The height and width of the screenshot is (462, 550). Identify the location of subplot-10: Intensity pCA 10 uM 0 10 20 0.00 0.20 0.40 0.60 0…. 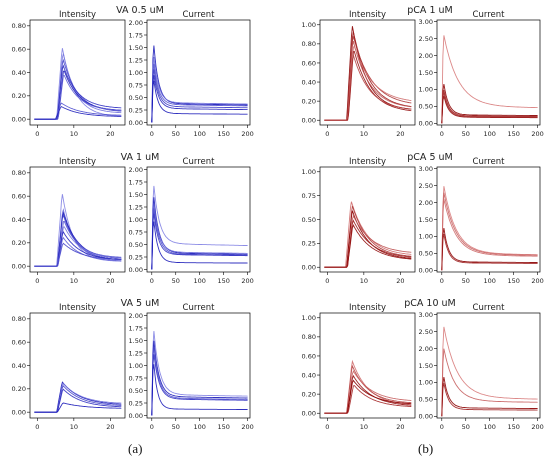
(379, 364).